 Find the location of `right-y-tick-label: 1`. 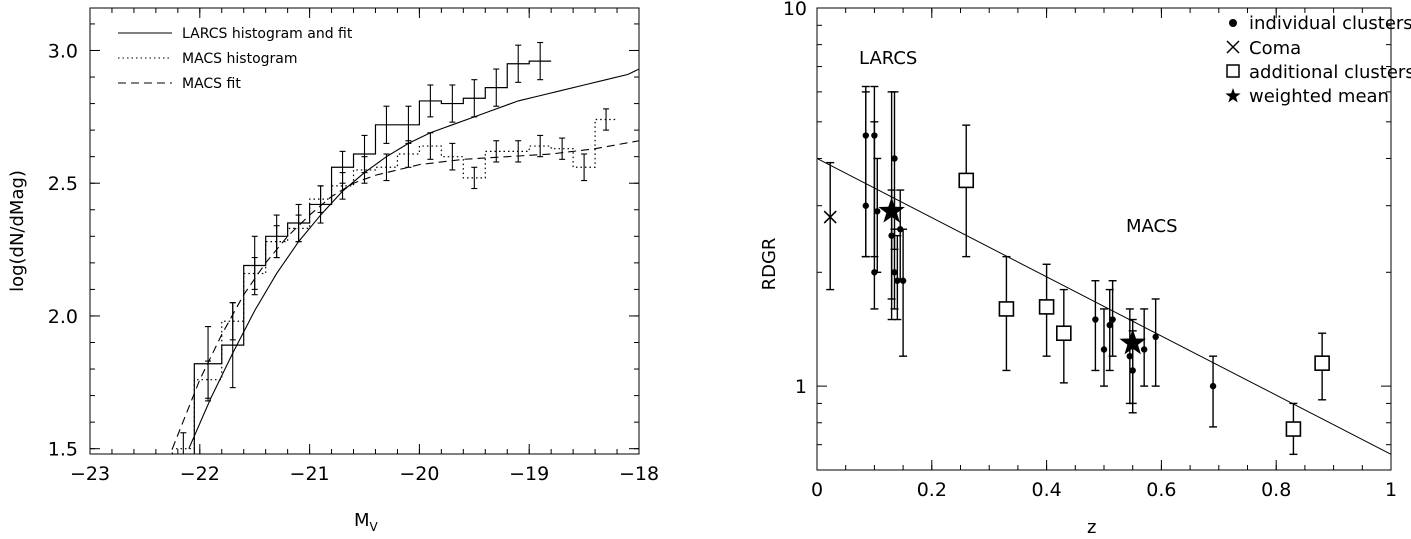

right-y-tick-label: 1 is located at coordinates (801, 387).